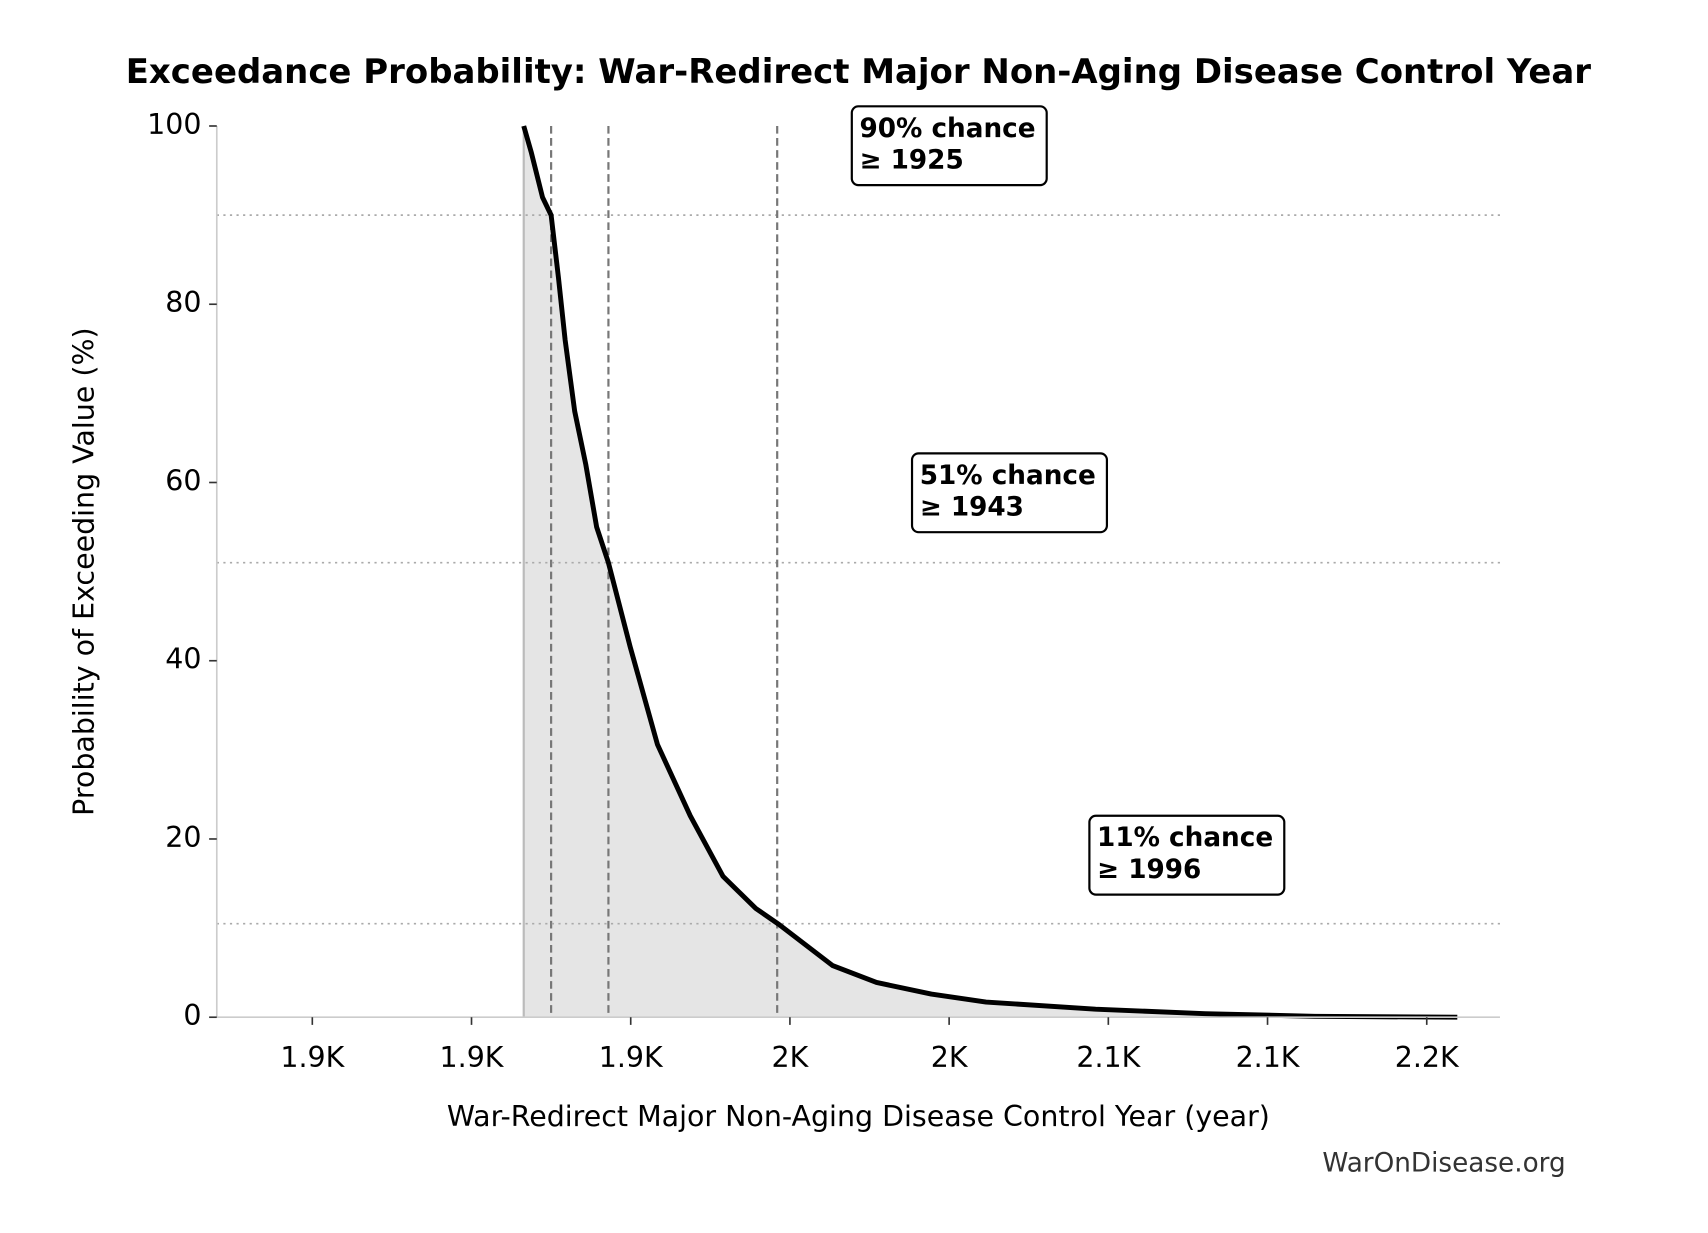 This screenshot has width=1708, height=1233. Describe the element at coordinates (947, 129) in the screenshot. I see `annotation-text: 90% chance` at that location.